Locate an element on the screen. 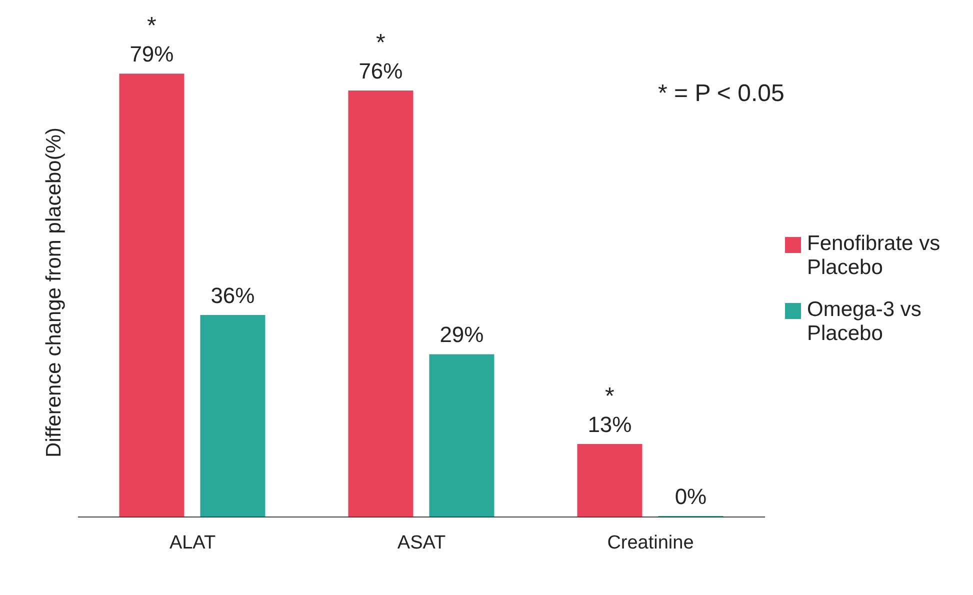 Image resolution: width=973 pixels, height=595 pixels. data-label: 36% is located at coordinates (232, 295).